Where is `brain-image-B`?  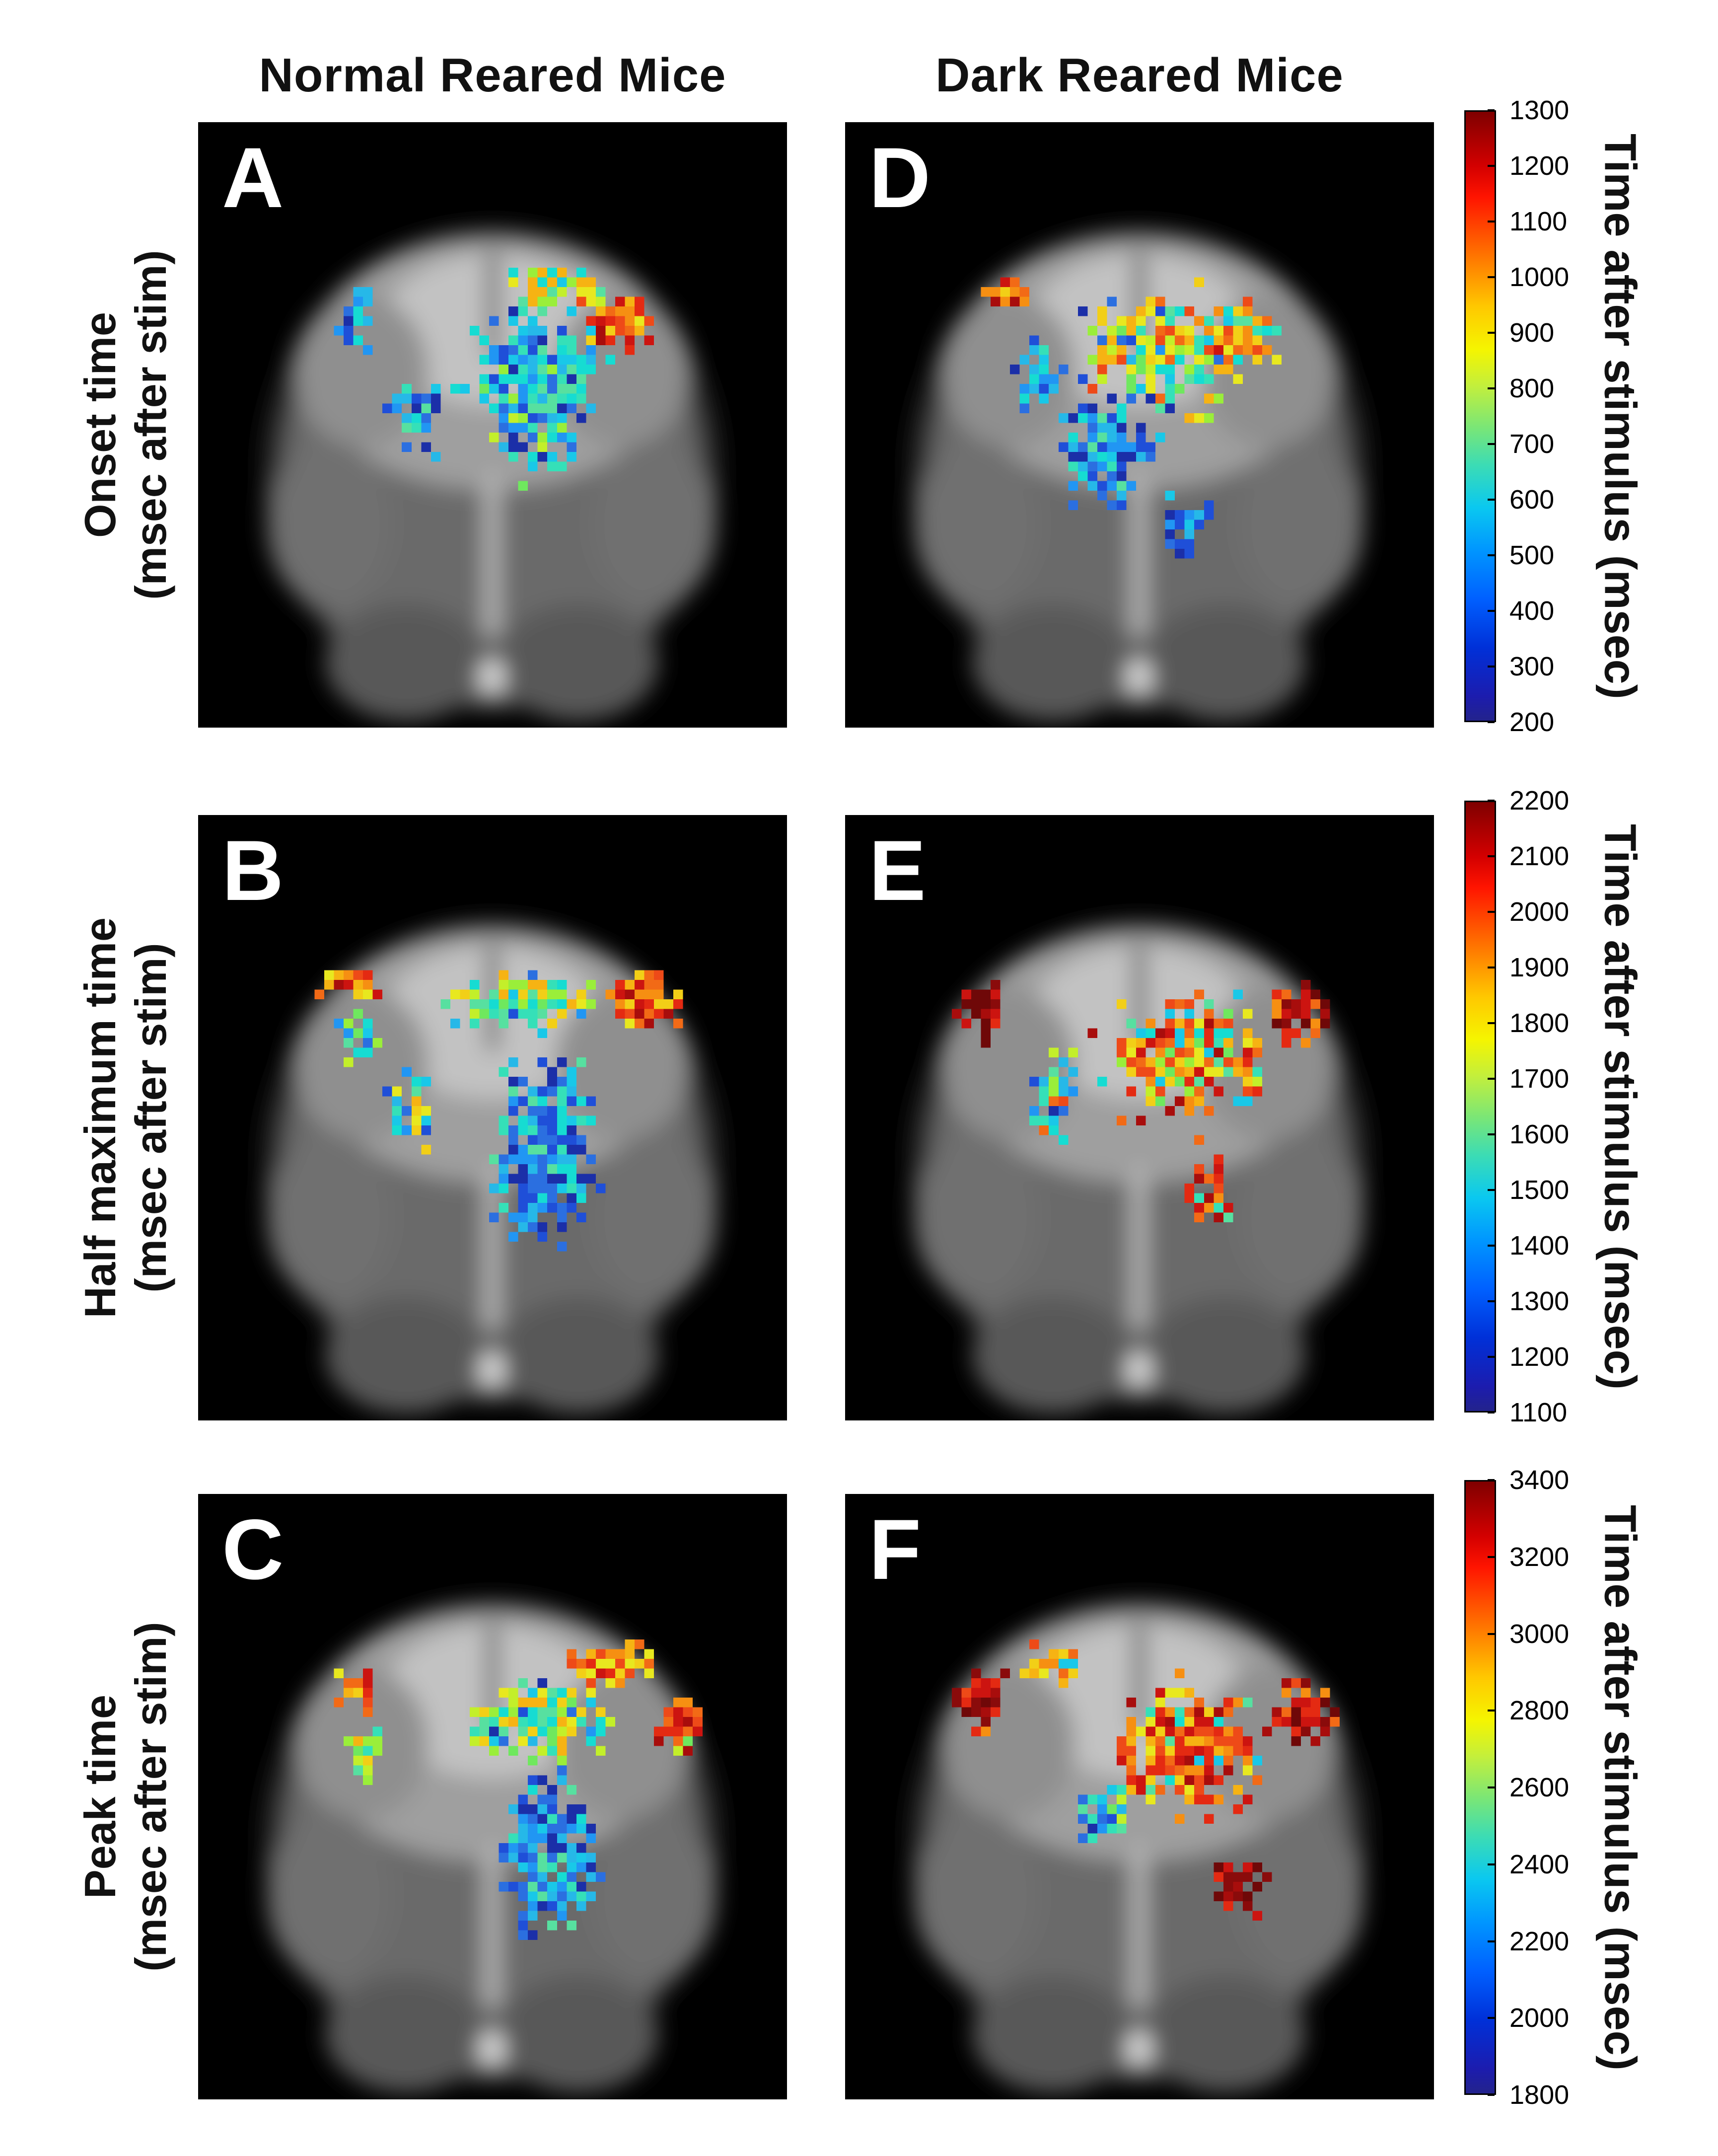 brain-image-B is located at coordinates (492, 1117).